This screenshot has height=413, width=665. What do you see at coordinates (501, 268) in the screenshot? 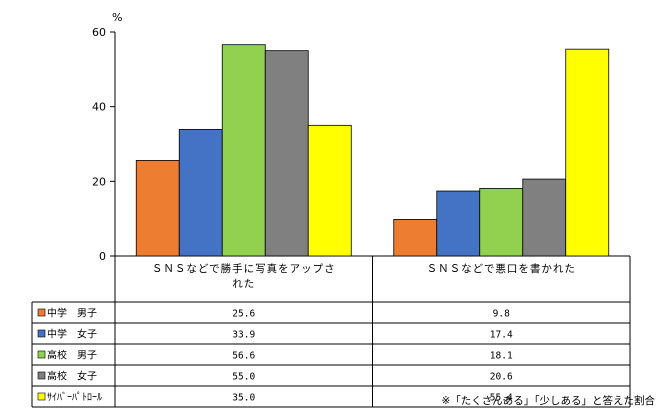
I see `category-label: ＳＮＳなどで悪口を書かれた` at bounding box center [501, 268].